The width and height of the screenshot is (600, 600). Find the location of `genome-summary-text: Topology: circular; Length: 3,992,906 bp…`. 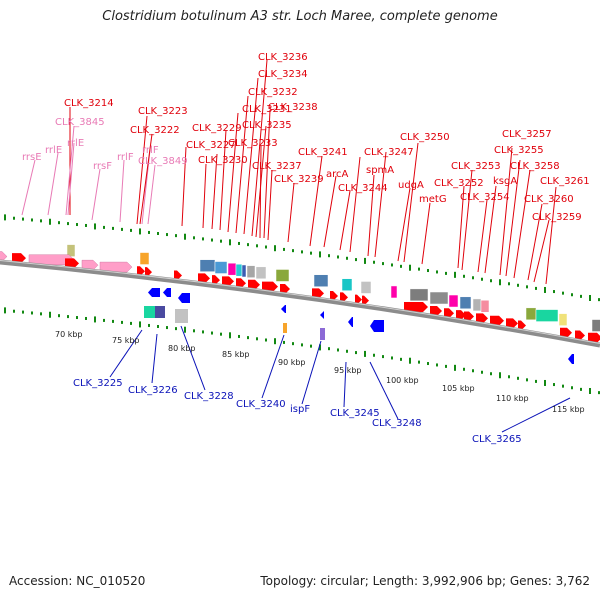

genome-summary-text: Topology: circular; Length: 3,992,906 bp… is located at coordinates (425, 581).